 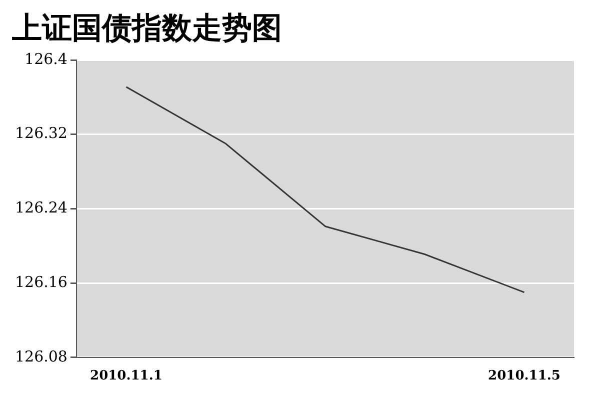 What do you see at coordinates (41, 133) in the screenshot?
I see `y-tick-label: 126.32` at bounding box center [41, 133].